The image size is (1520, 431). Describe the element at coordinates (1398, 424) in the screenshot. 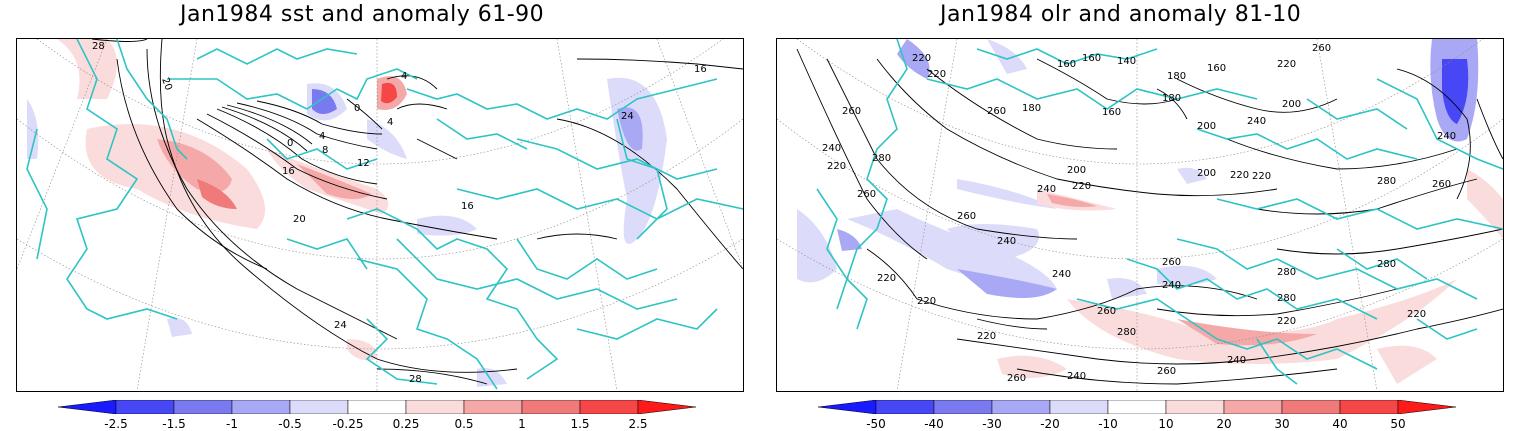

I see `colorbar-tick-label: 50` at that location.